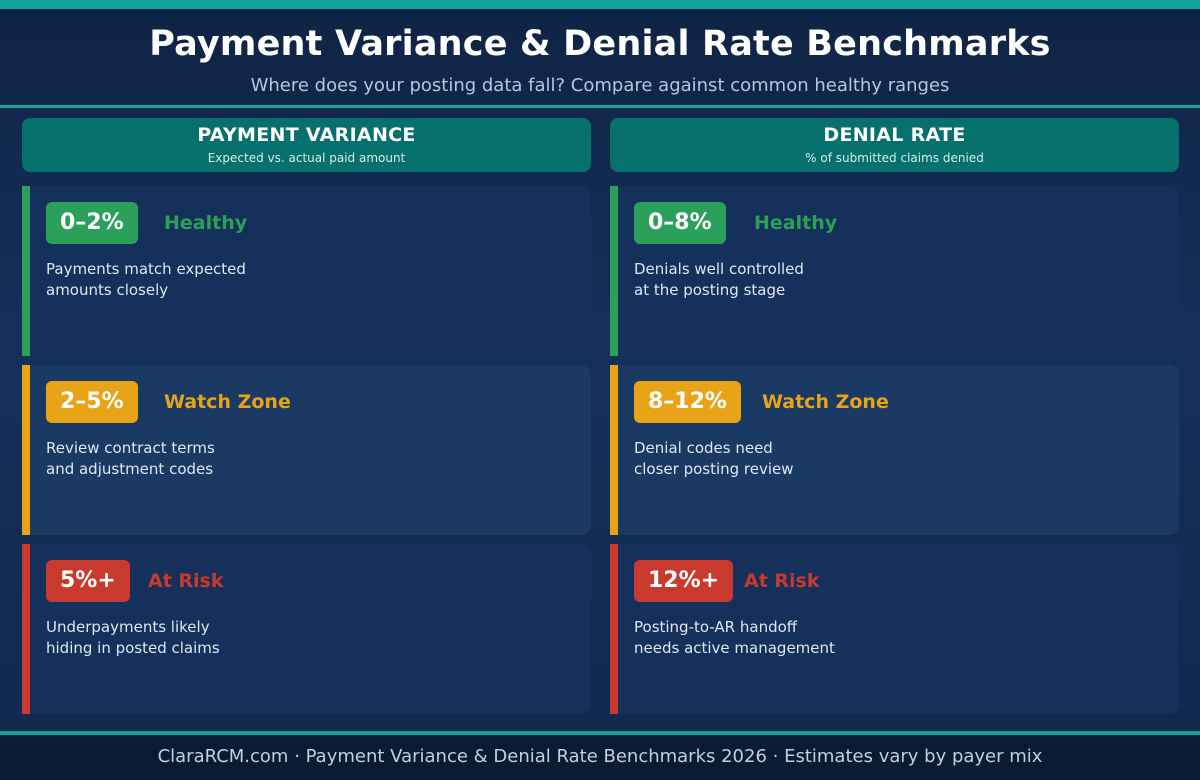 Image resolution: width=1200 pixels, height=780 pixels. What do you see at coordinates (306, 158) in the screenshot?
I see `column-subtitle: Expected vs. actual paid amount` at bounding box center [306, 158].